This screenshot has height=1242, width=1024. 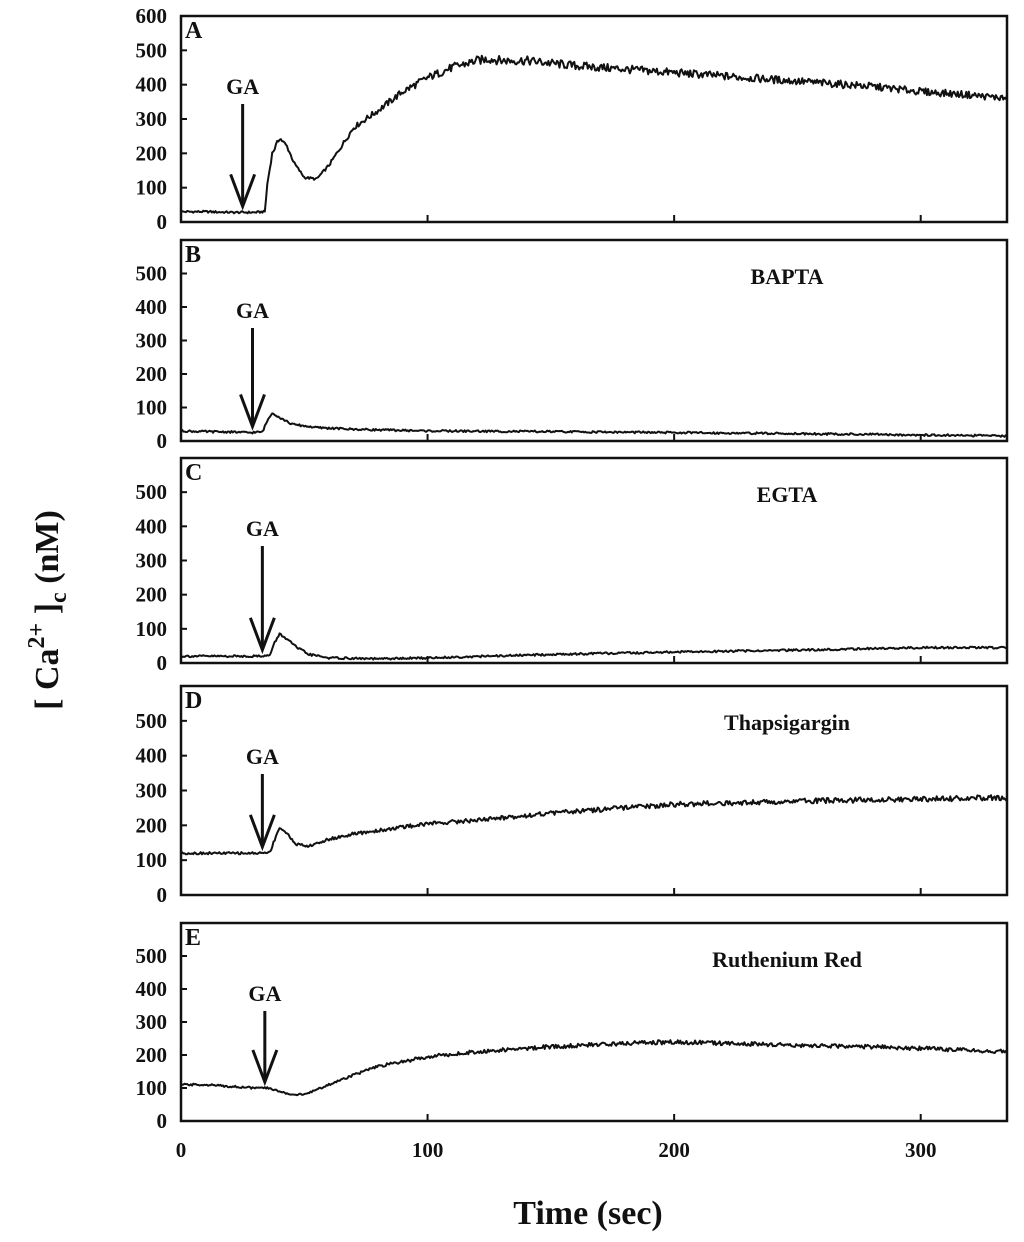 I want to click on panel-label: D, so click(x=193, y=701).